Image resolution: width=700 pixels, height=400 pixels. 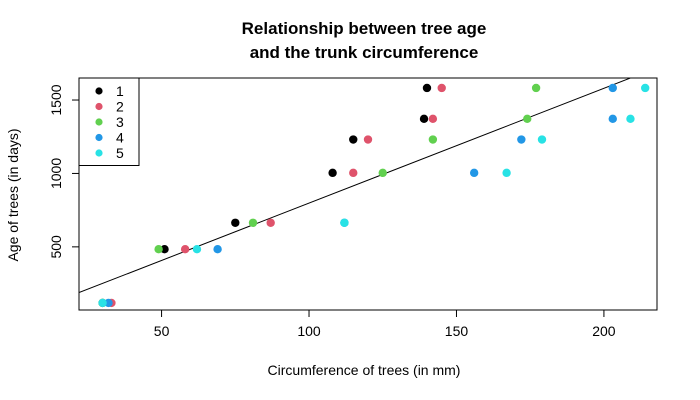 I want to click on x-axis-label: Circumference of trees (in mm), so click(x=364, y=370).